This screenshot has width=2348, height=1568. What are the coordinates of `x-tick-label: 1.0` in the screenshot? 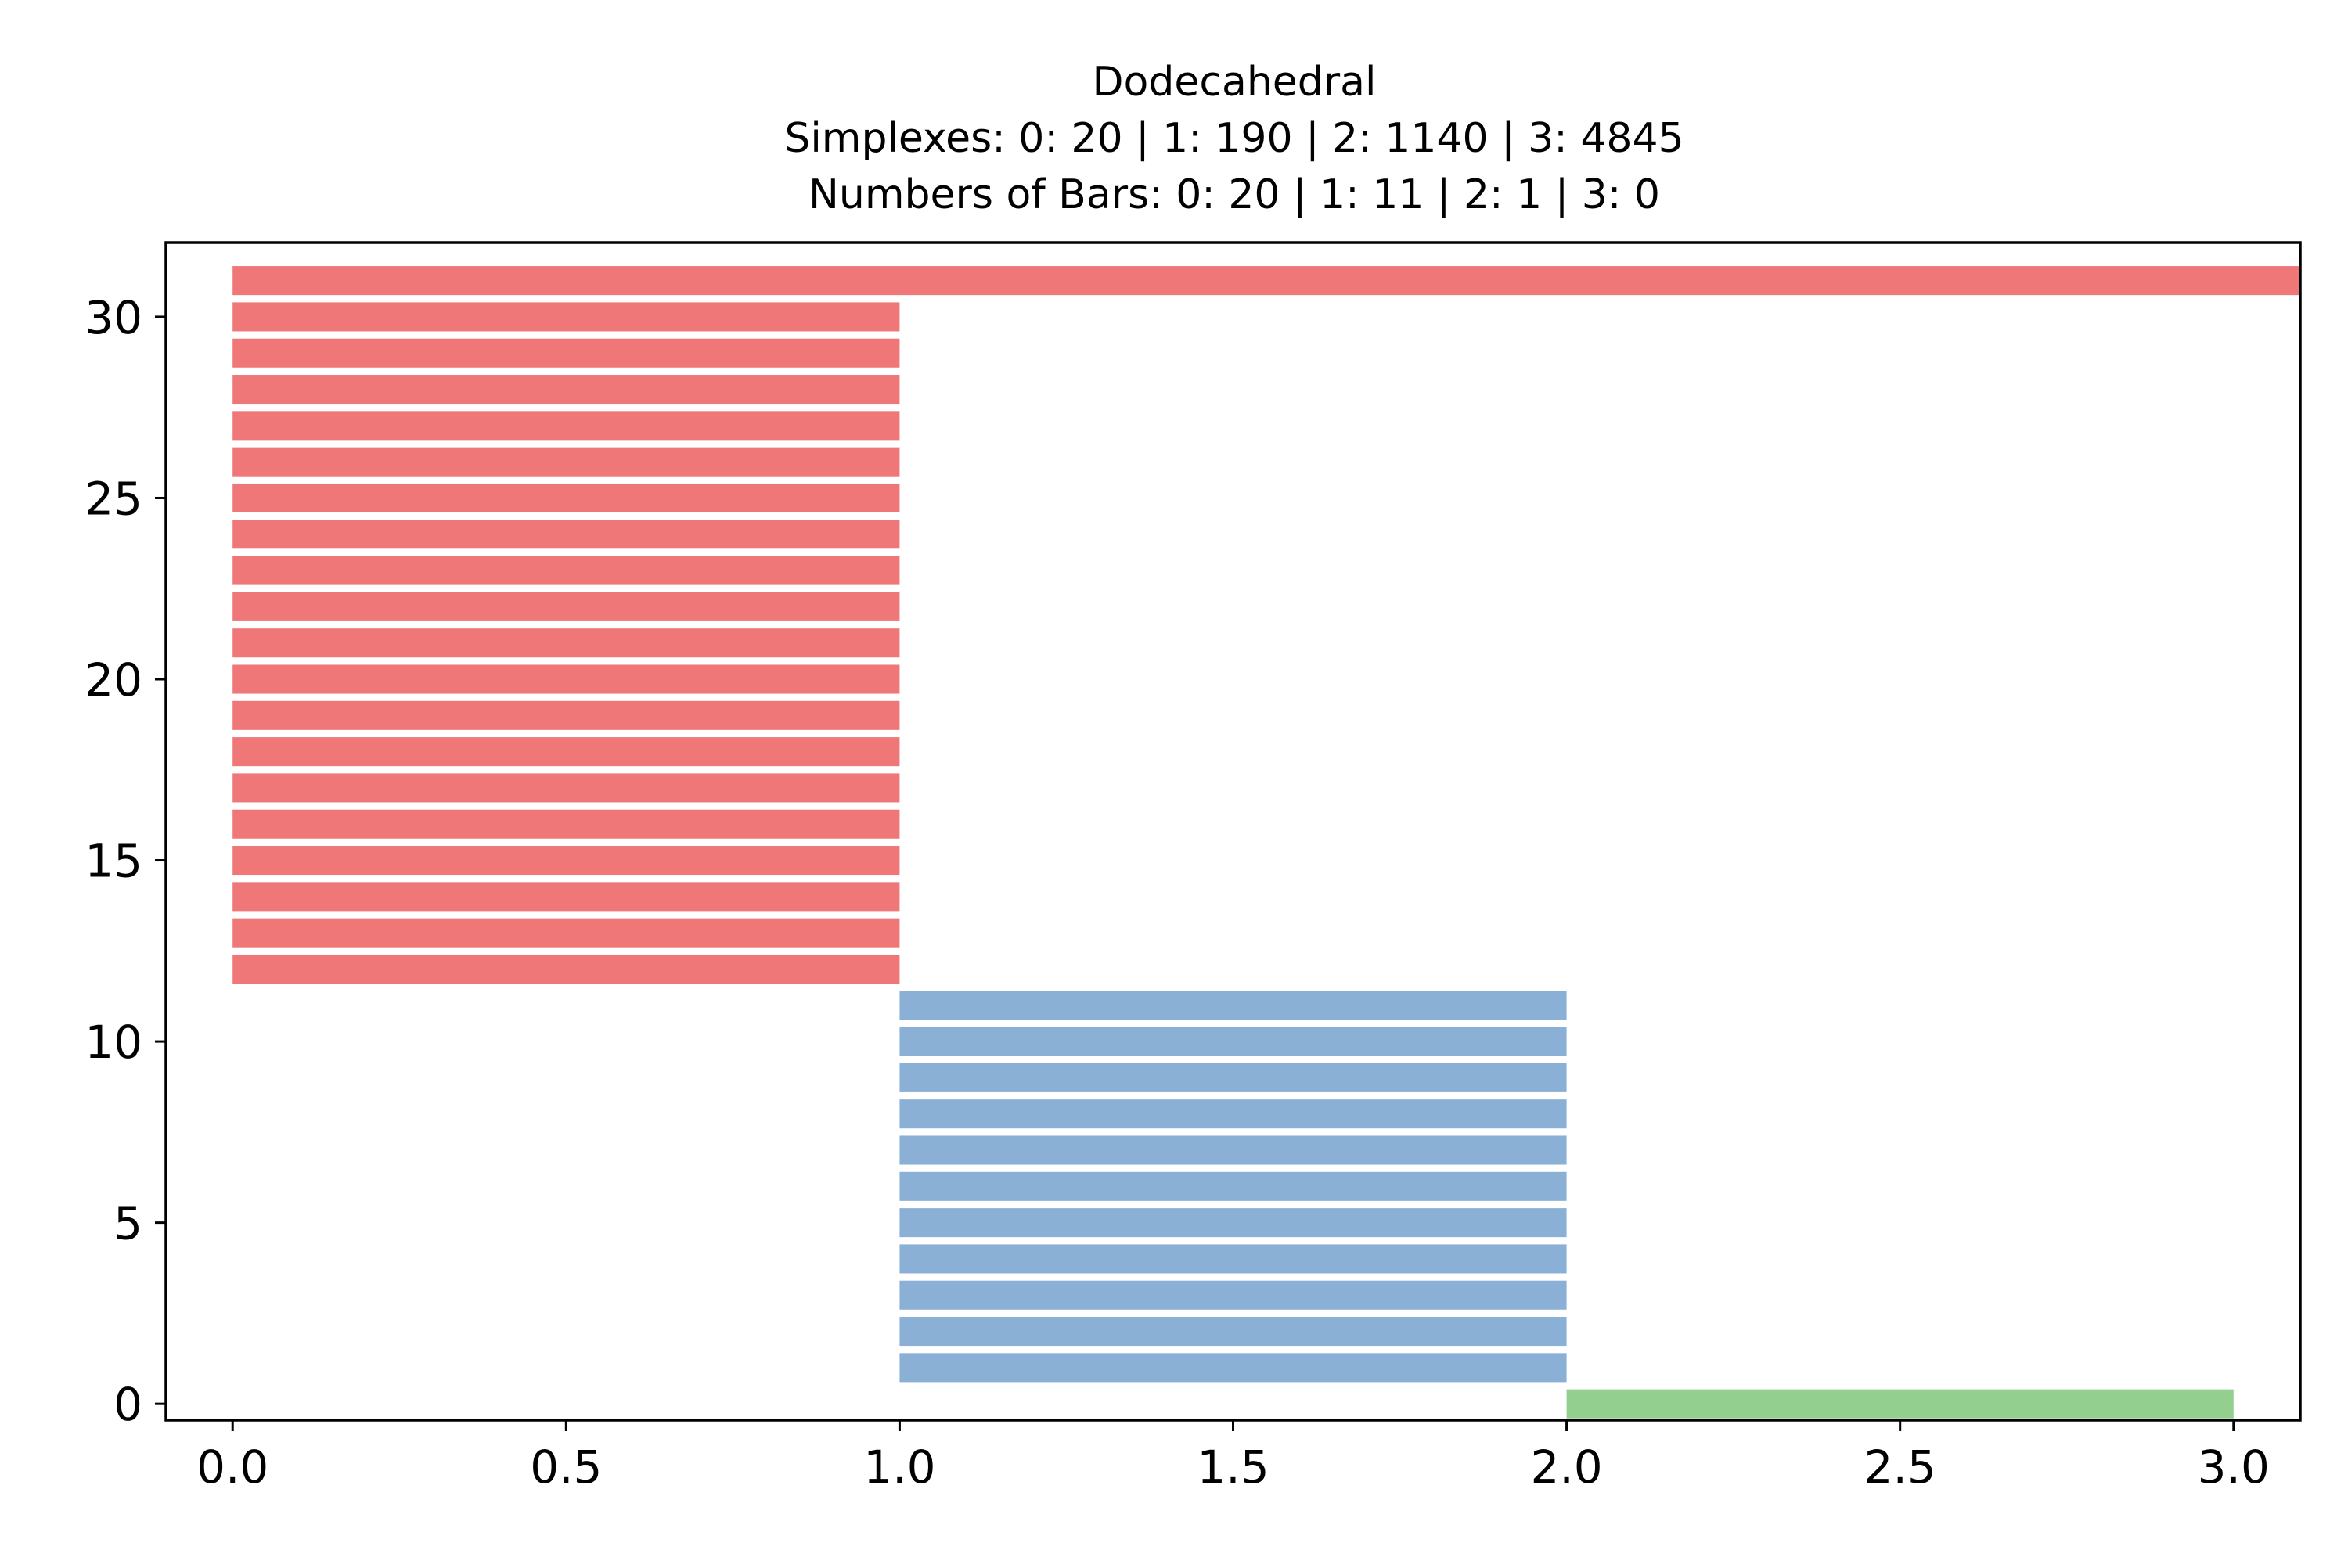 It's located at (899, 1467).